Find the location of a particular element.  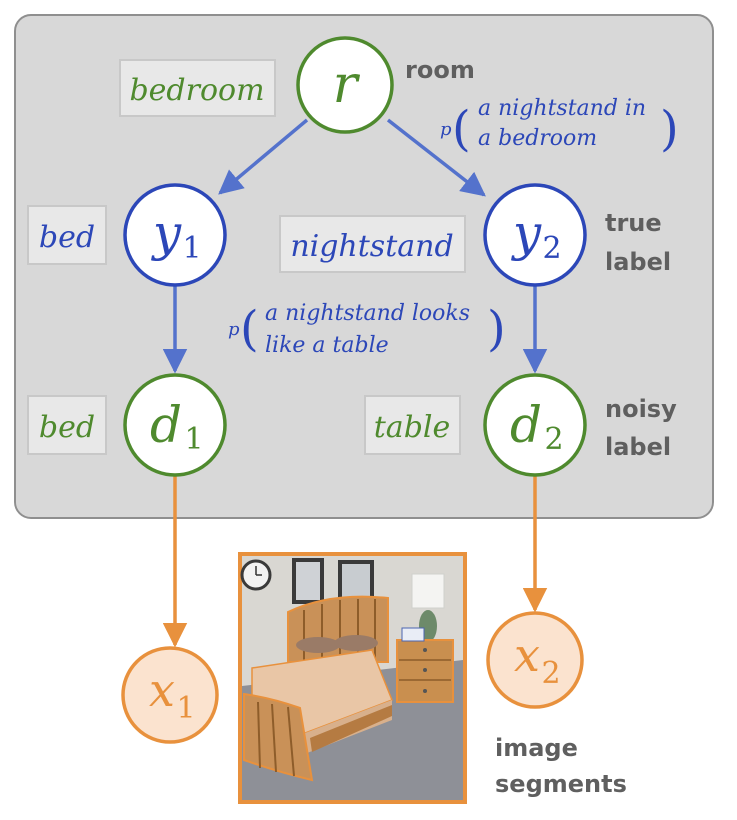

node-y2: y 2 is located at coordinates (535, 235).